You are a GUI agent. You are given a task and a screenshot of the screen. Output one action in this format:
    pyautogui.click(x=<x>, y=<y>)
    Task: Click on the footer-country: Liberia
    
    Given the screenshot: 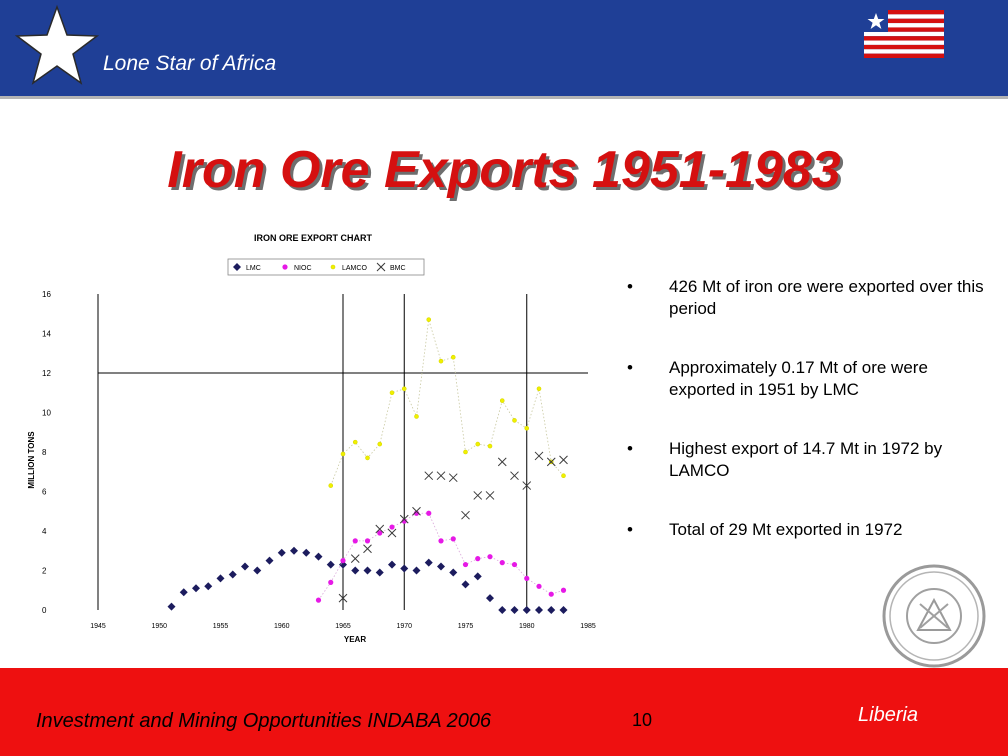 What is the action you would take?
    pyautogui.click(x=888, y=715)
    